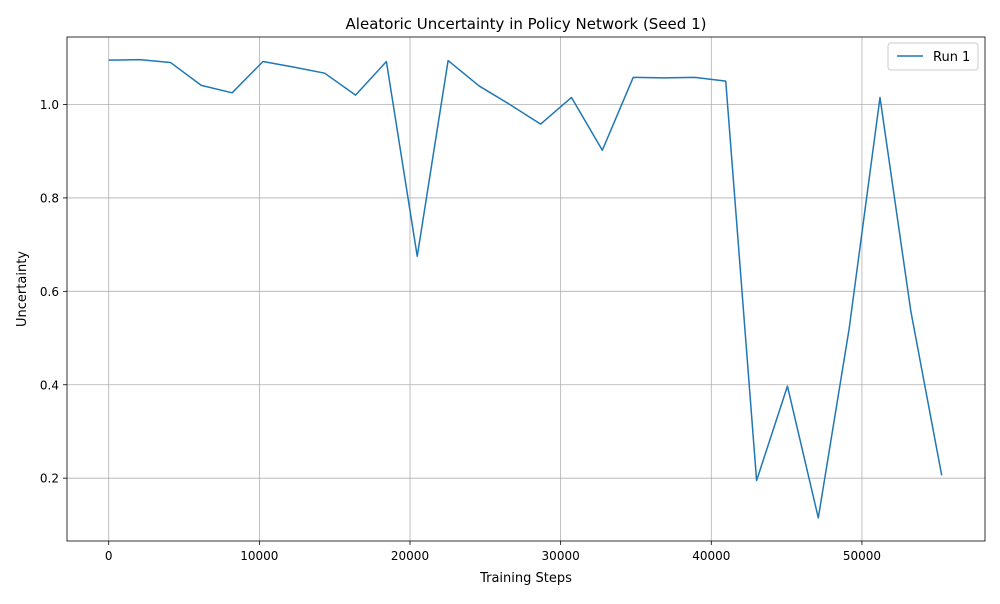 This screenshot has width=1000, height=604. Describe the element at coordinates (49, 385) in the screenshot. I see `y-tick-label: 0.4` at that location.